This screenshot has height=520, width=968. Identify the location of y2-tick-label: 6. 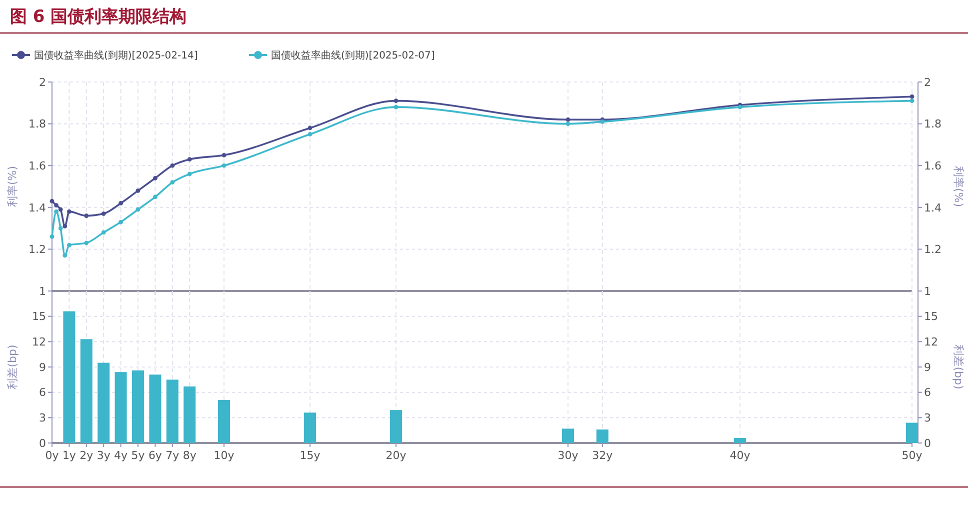
(927, 393).